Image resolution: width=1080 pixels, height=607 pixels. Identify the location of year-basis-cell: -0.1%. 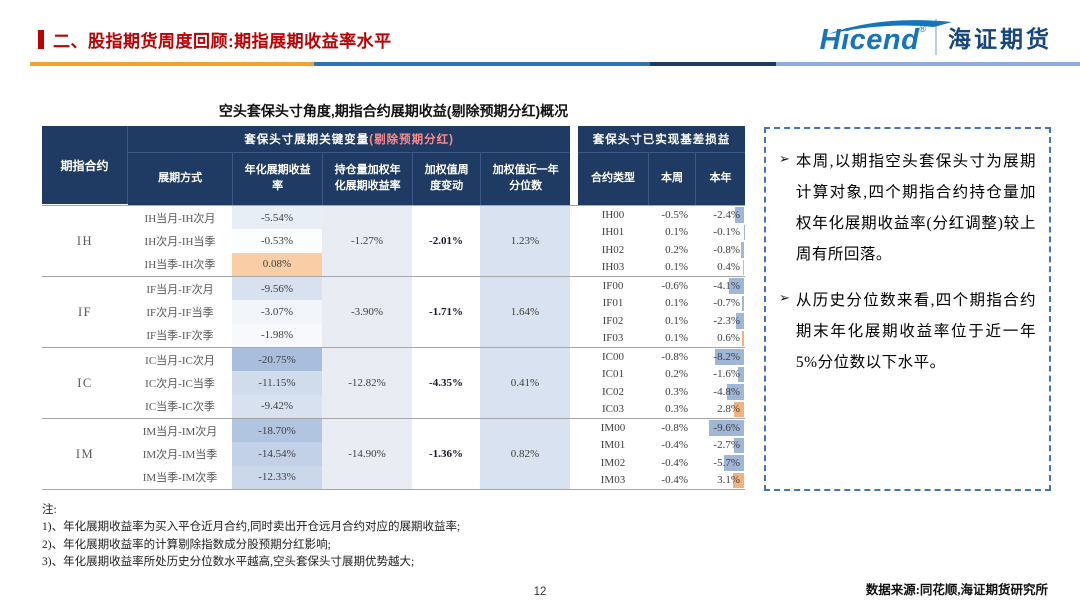
(720, 233).